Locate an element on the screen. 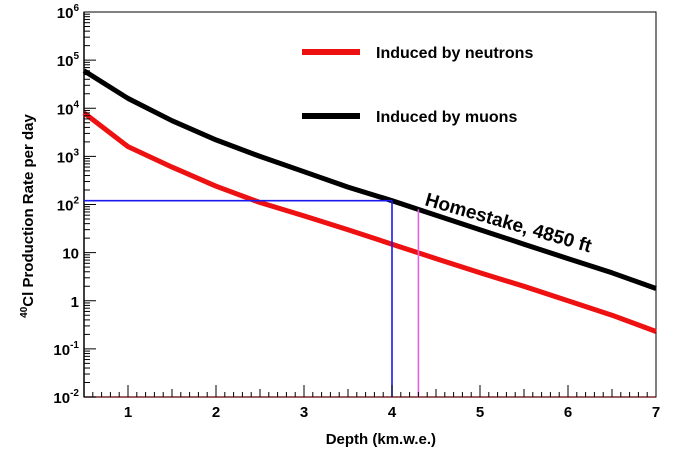  y-tick-label: 10⁻¹ is located at coordinates (66, 349).